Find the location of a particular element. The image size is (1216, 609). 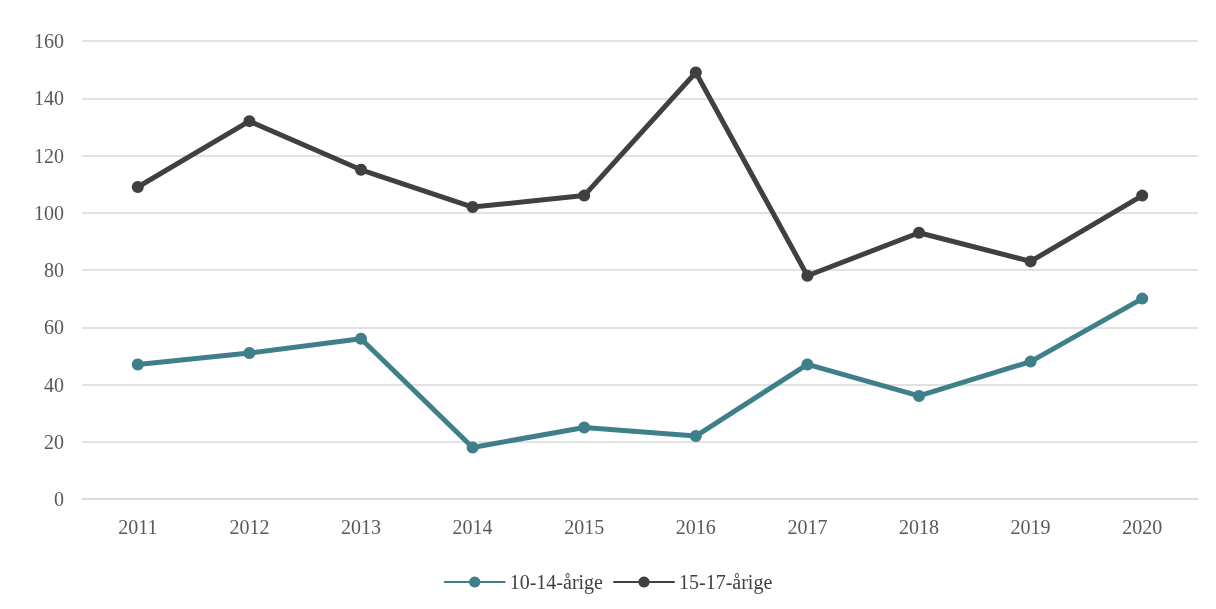

y-tick-label: 100 is located at coordinates (49, 212).